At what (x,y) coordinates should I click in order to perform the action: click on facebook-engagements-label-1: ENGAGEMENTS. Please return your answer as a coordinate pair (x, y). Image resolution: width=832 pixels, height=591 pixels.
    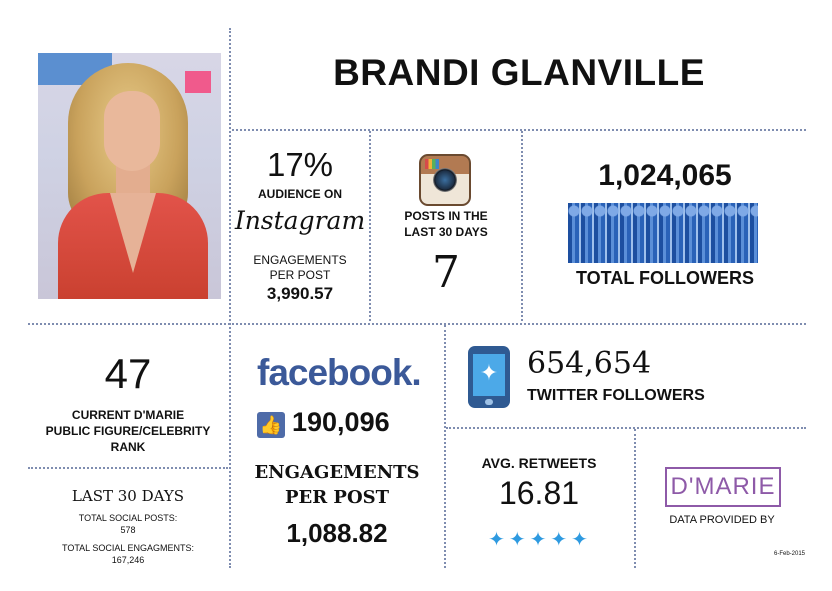
    Looking at the image, I should click on (337, 472).